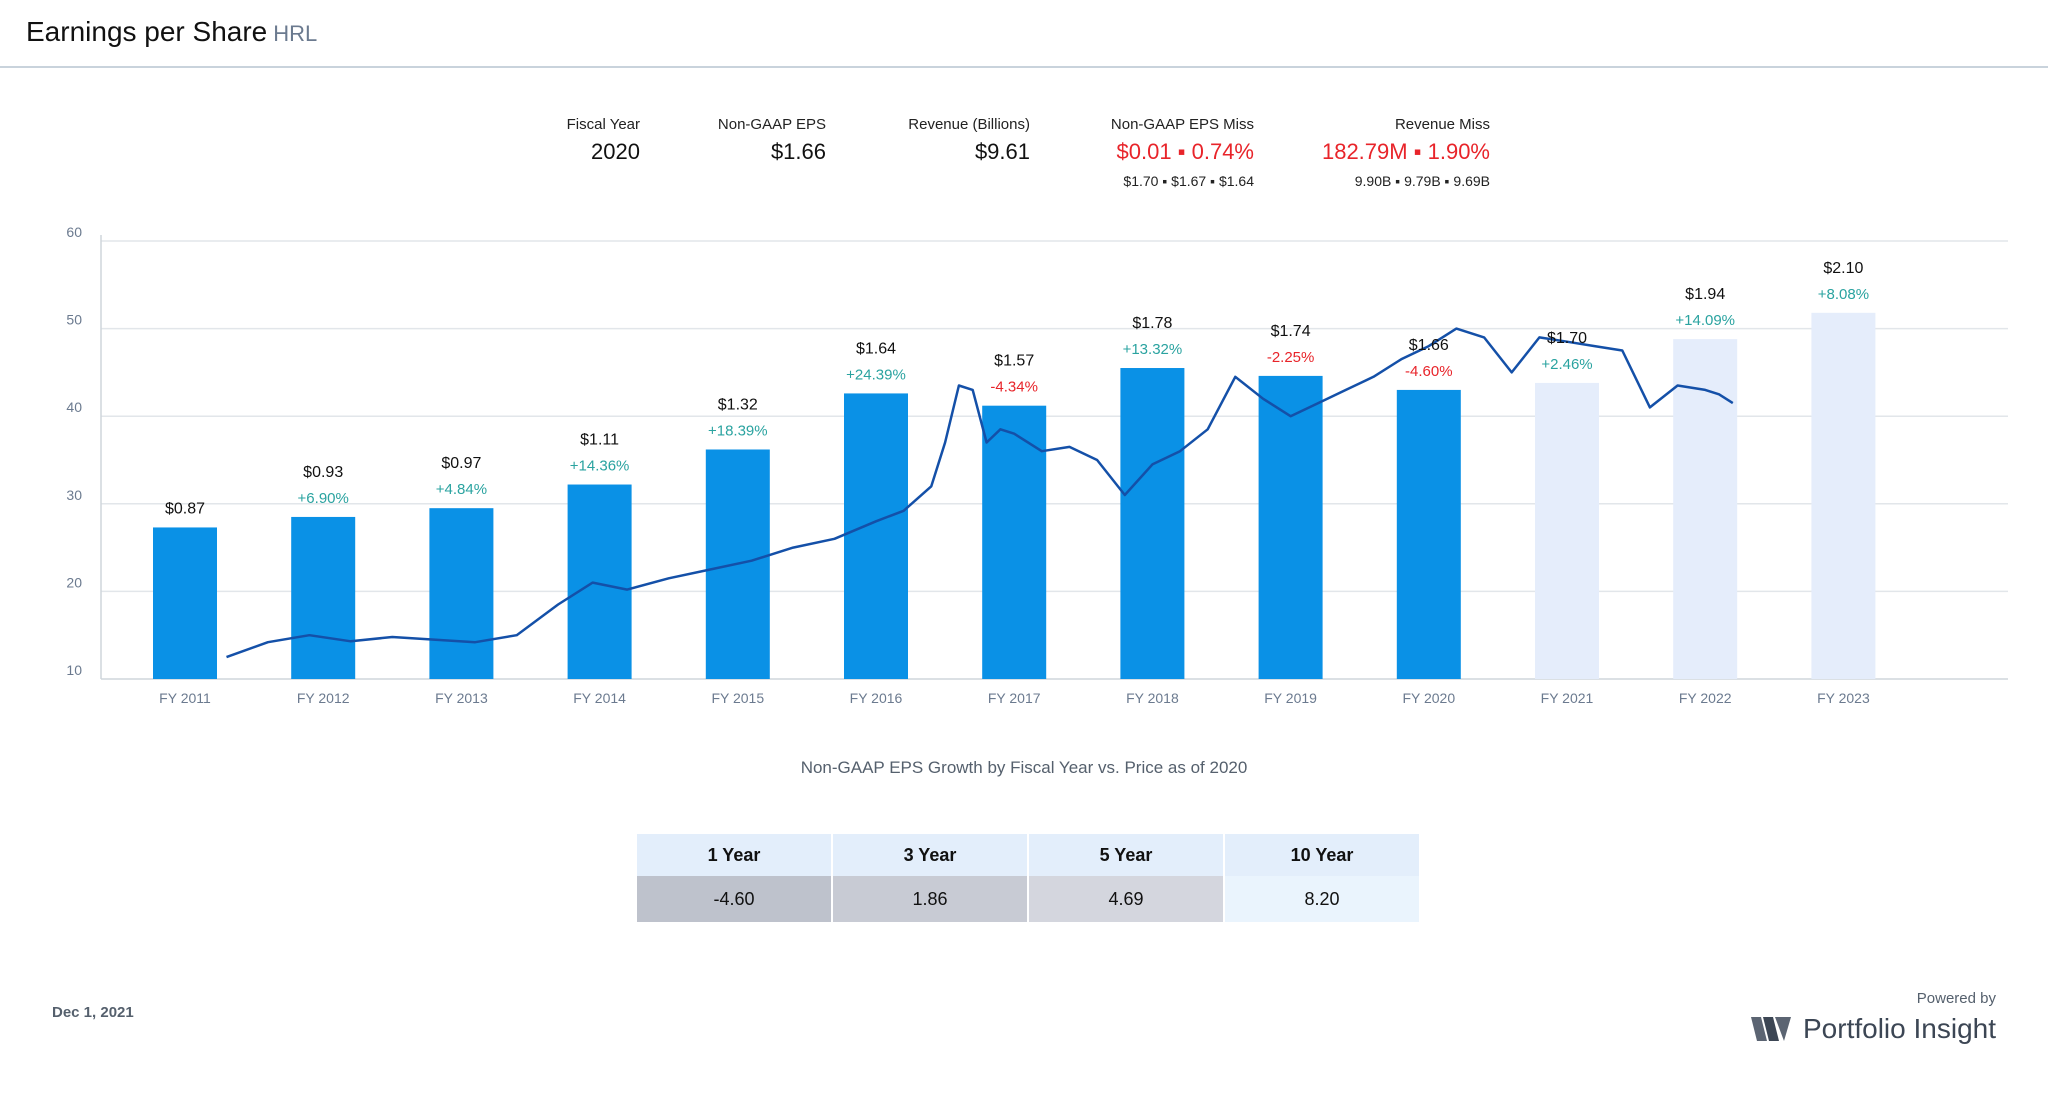 The width and height of the screenshot is (2048, 1109). Describe the element at coordinates (1182, 124) in the screenshot. I see `stat-label: Non-GAAP EPS Miss` at that location.